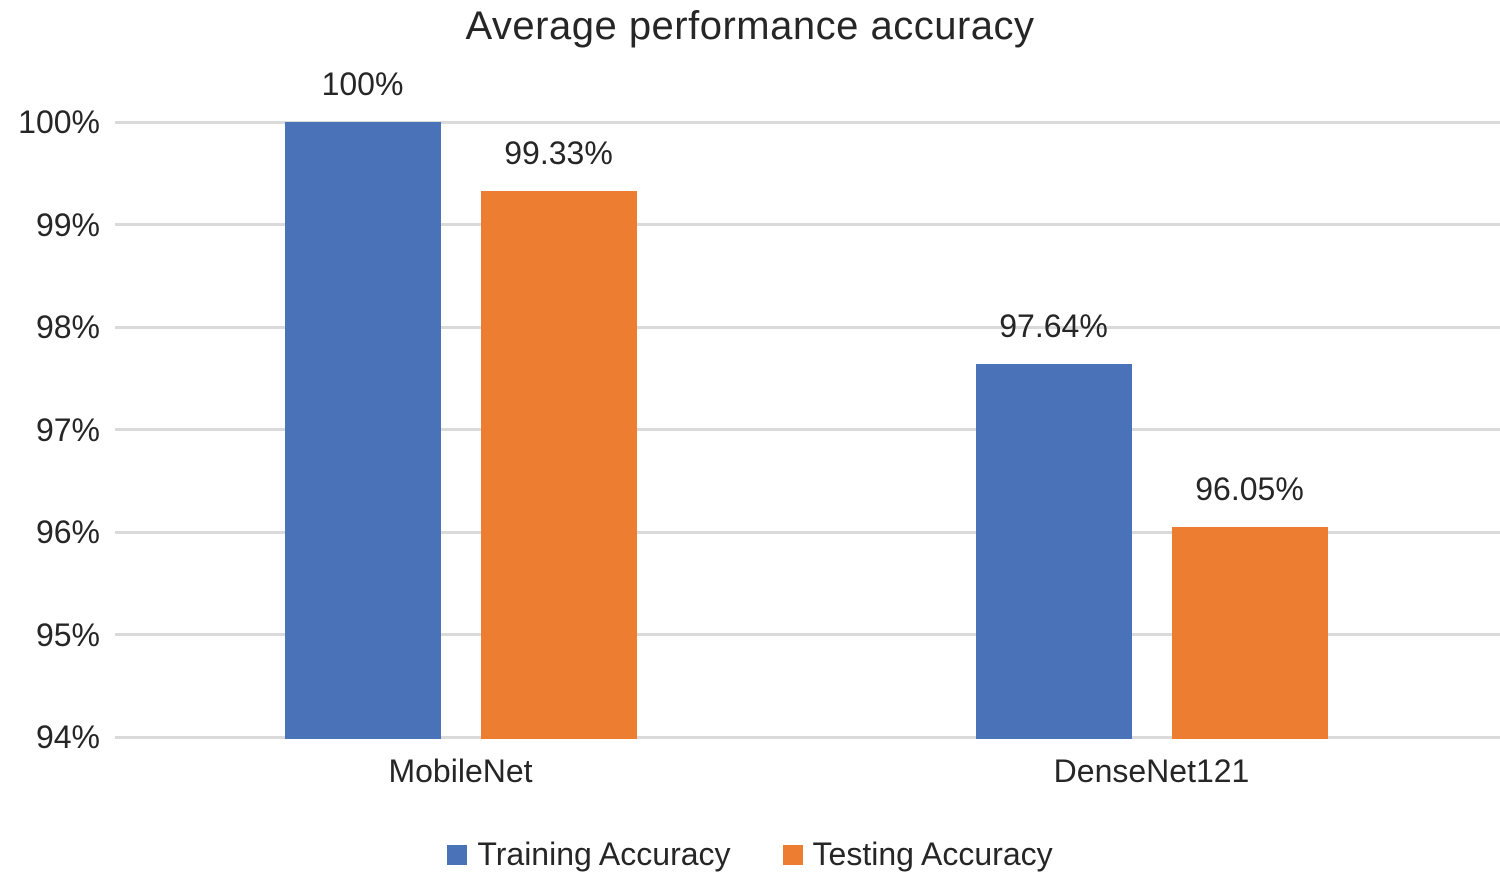 This screenshot has height=873, width=1500. What do you see at coordinates (362, 84) in the screenshot?
I see `value-label-training-accuracy-mobilenet: 100%` at bounding box center [362, 84].